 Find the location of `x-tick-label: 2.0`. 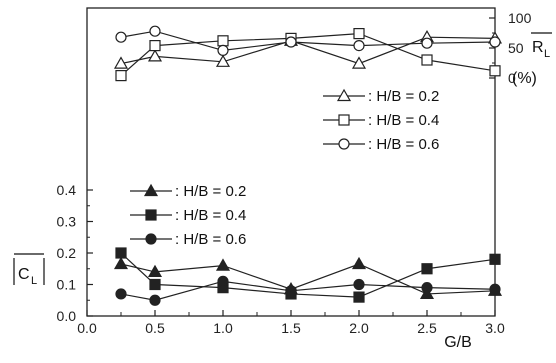

x-tick-label: 2.0 is located at coordinates (359, 328).